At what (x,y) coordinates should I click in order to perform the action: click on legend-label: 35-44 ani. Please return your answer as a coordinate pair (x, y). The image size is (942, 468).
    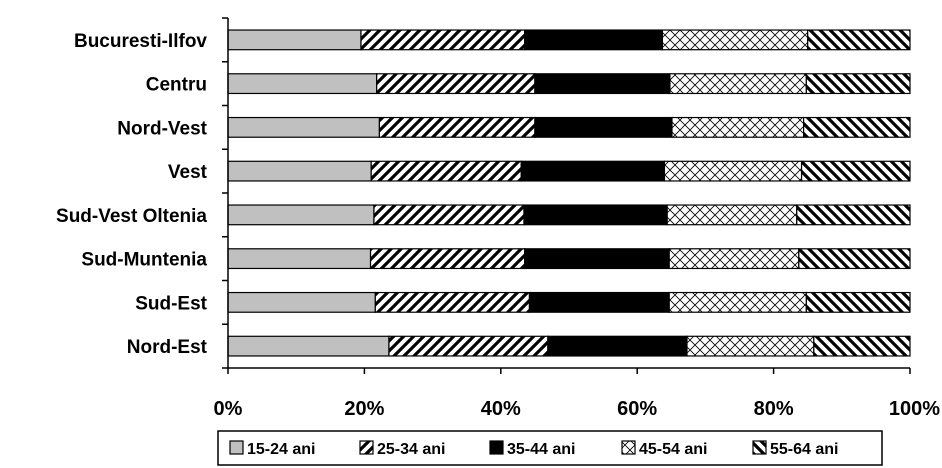
    Looking at the image, I should click on (541, 449).